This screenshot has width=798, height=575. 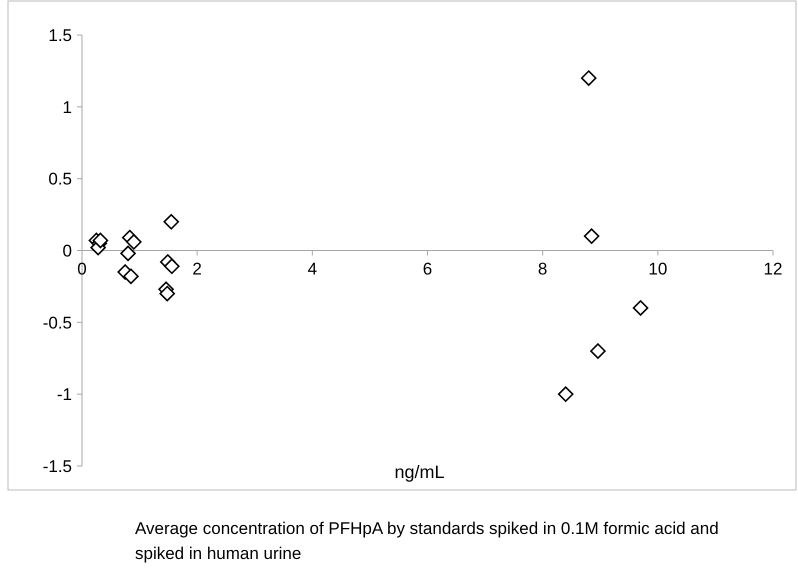 What do you see at coordinates (64, 394) in the screenshot?
I see `y-tick-label: -1` at bounding box center [64, 394].